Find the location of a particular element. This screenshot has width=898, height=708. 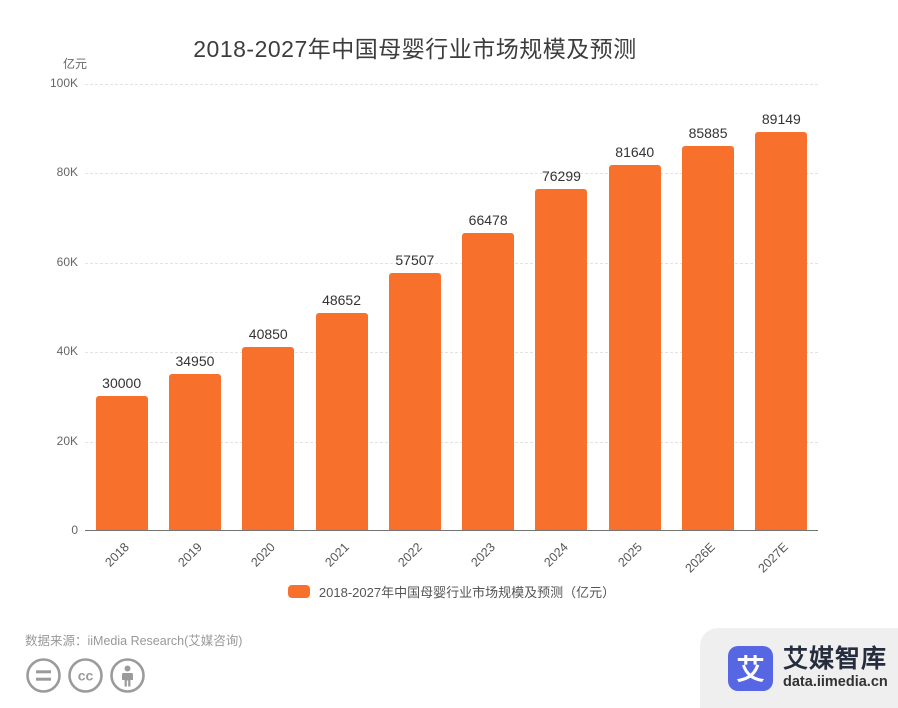

bar-value-label: 30000 is located at coordinates (122, 383).